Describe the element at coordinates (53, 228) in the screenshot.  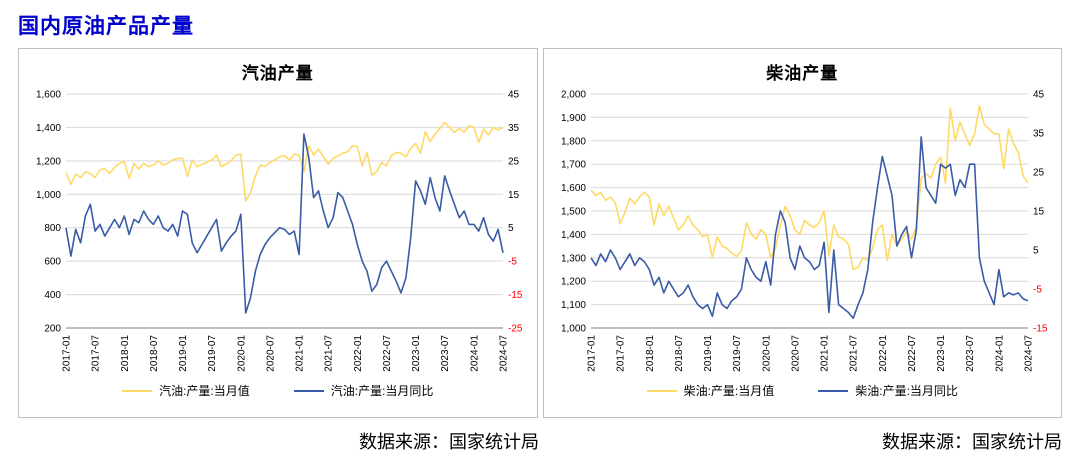
I see `left-axis-tick: 800` at that location.